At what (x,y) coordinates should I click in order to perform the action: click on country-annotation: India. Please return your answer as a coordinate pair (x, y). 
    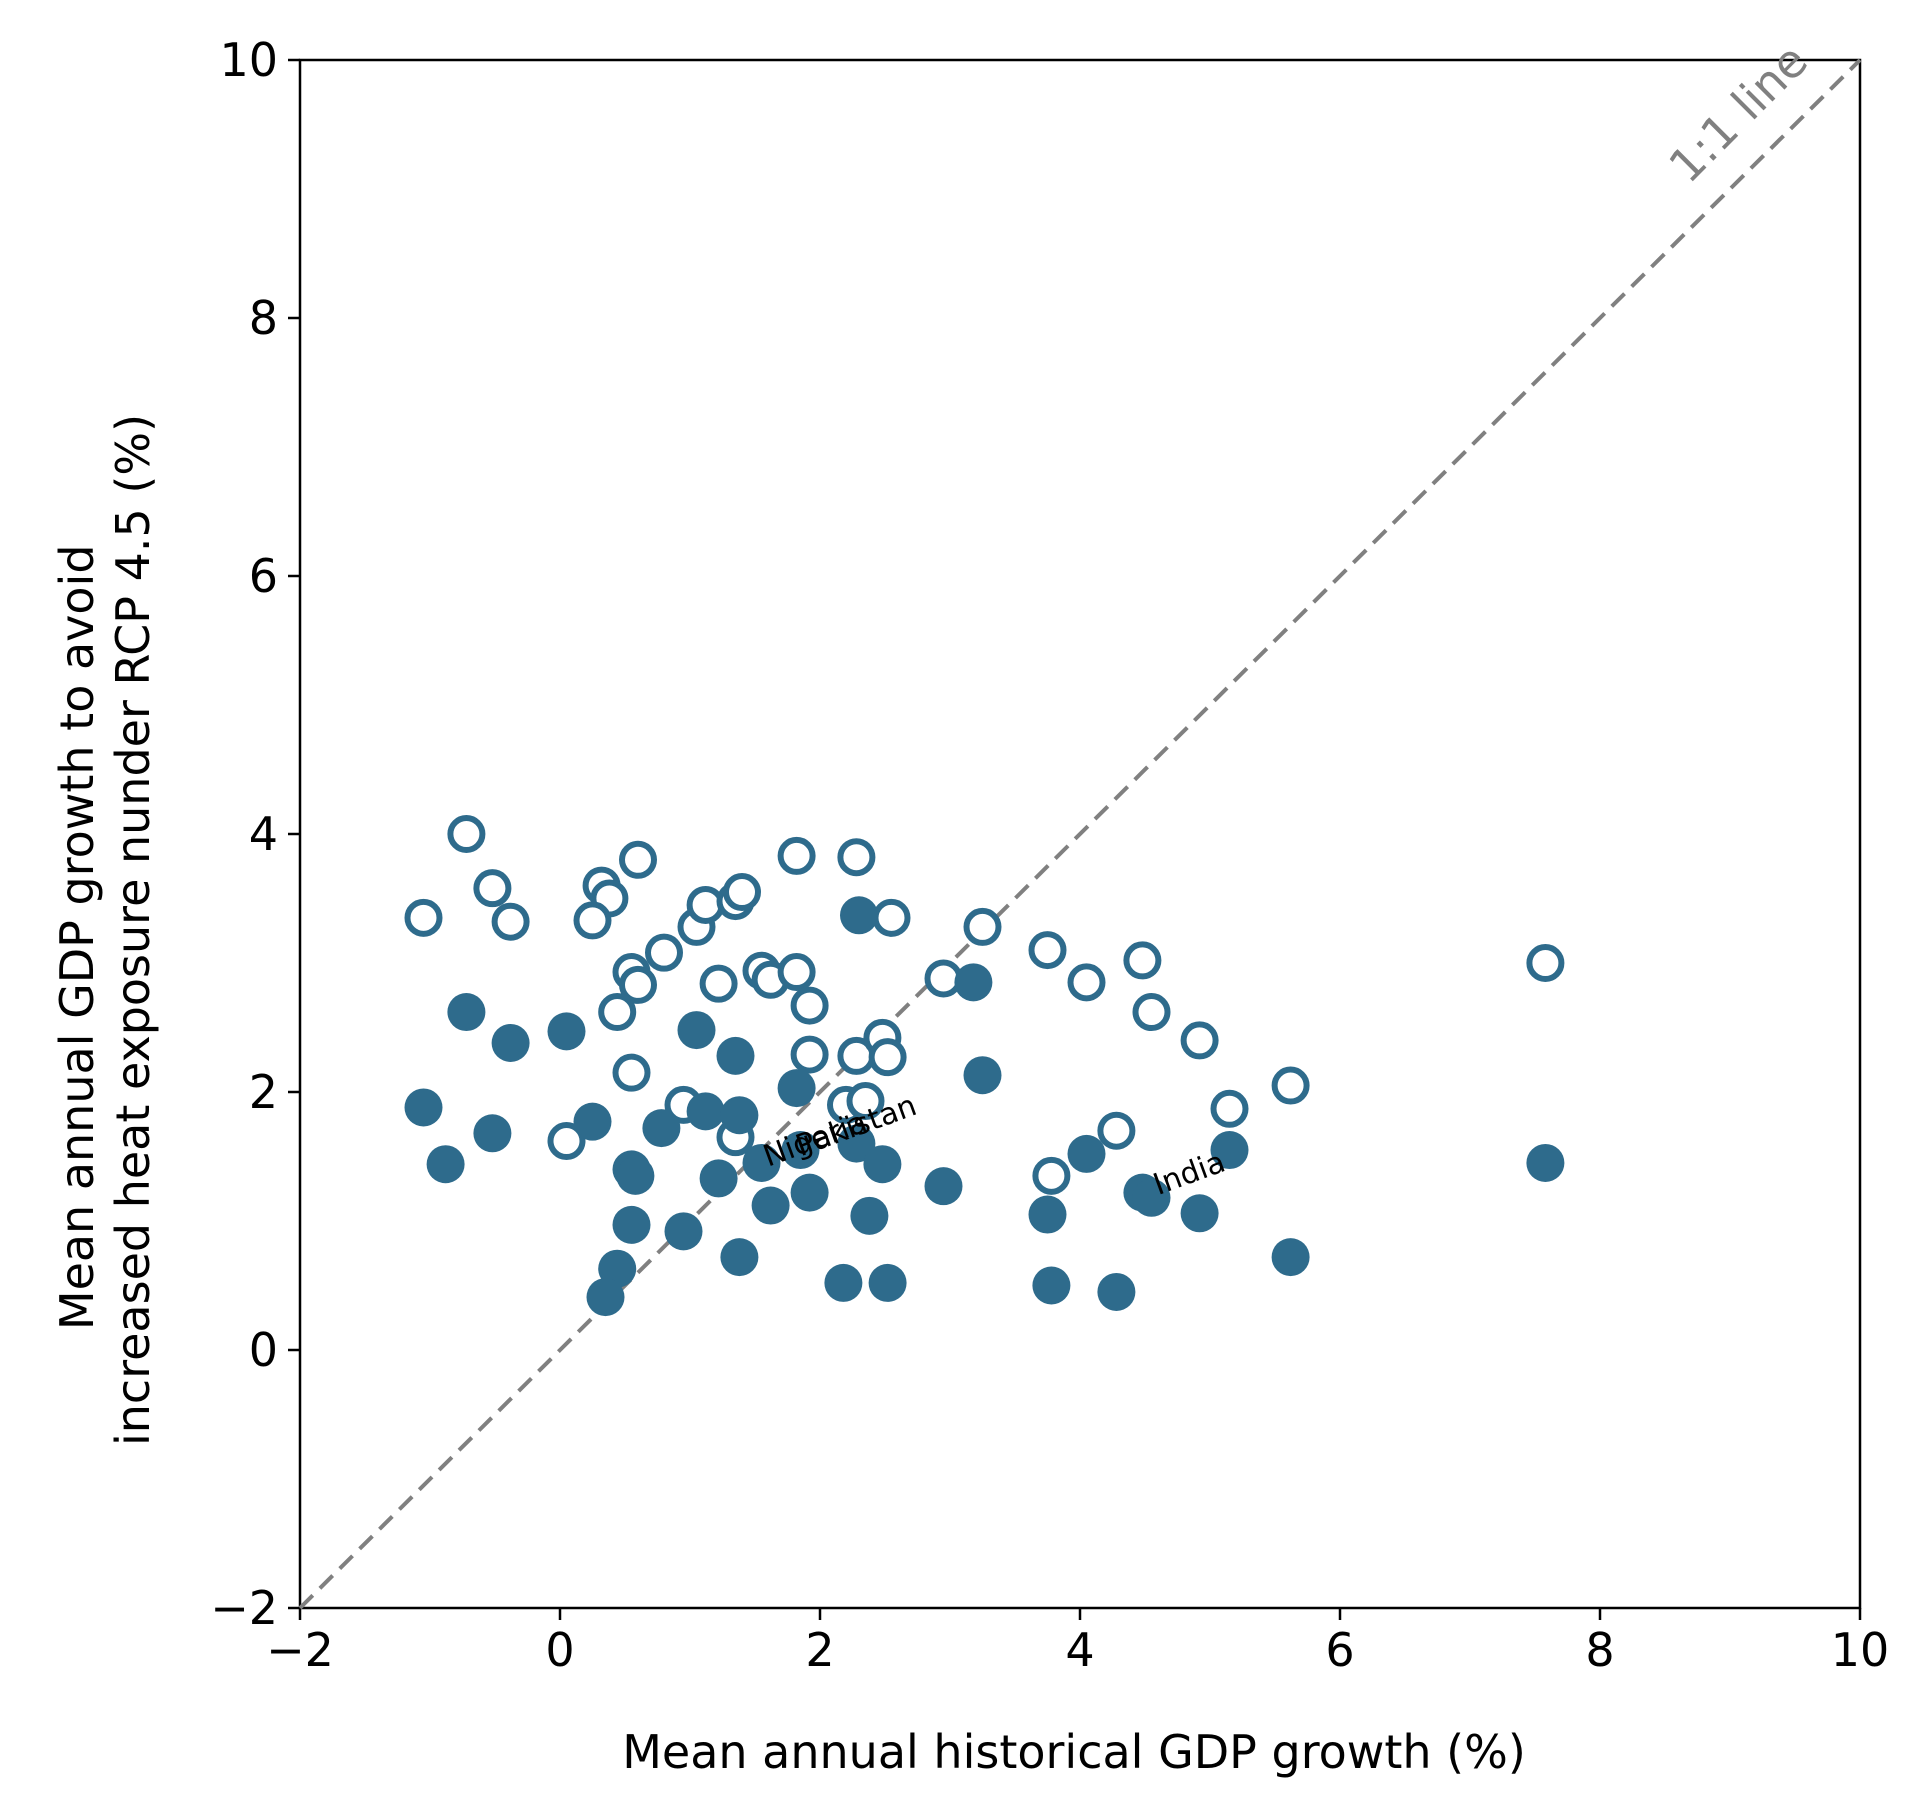
    Looking at the image, I should click on (1189, 1174).